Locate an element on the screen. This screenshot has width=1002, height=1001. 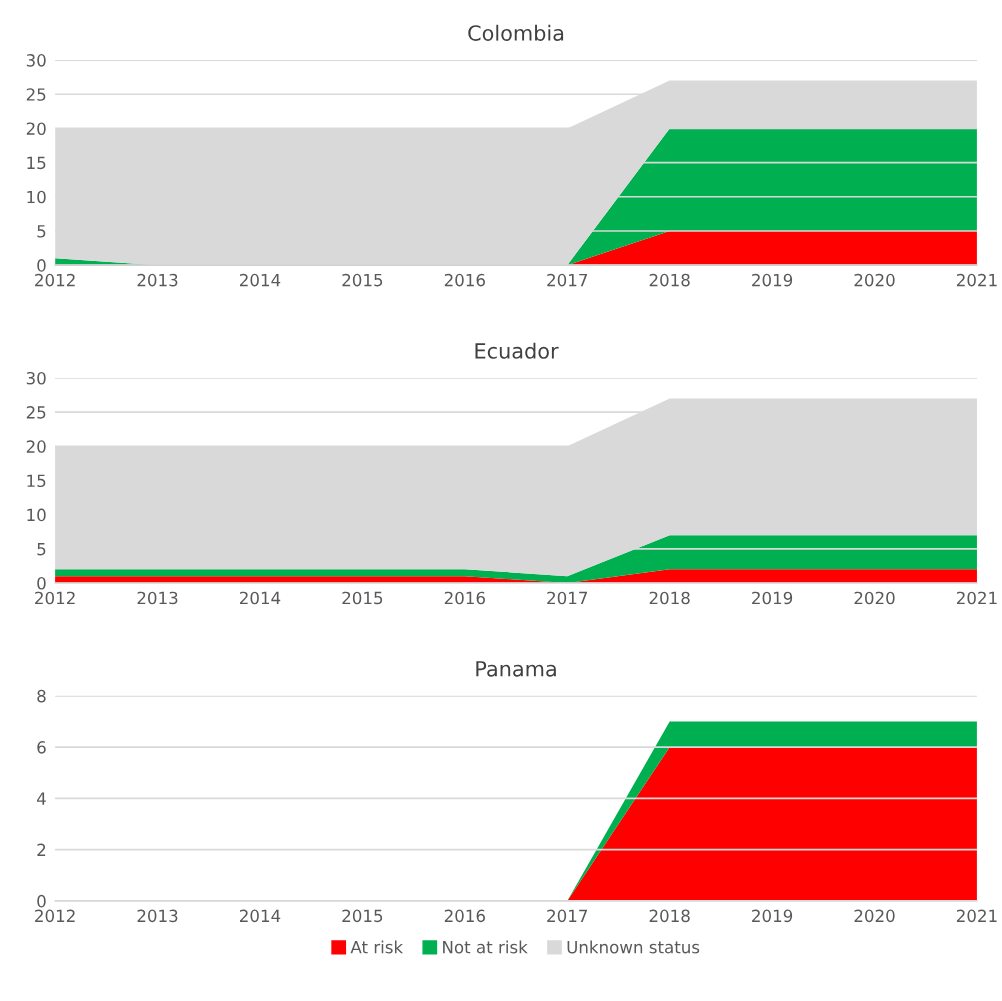
chart-title: Panama is located at coordinates (516, 669).